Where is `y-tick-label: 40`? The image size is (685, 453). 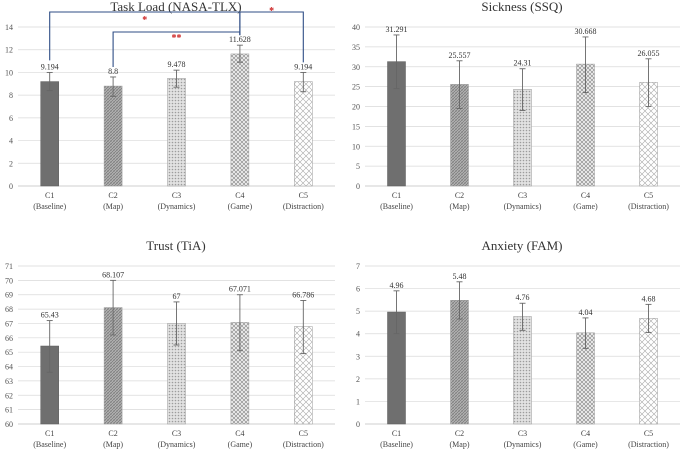 y-tick-label: 40 is located at coordinates (356, 27).